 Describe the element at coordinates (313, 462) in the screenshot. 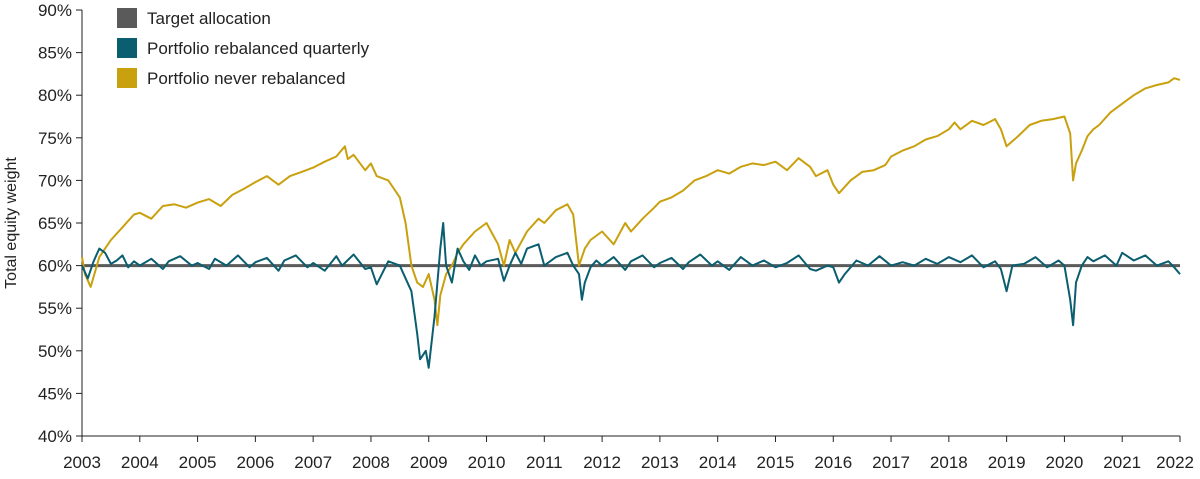

I see `x-tick-label: 2007` at that location.